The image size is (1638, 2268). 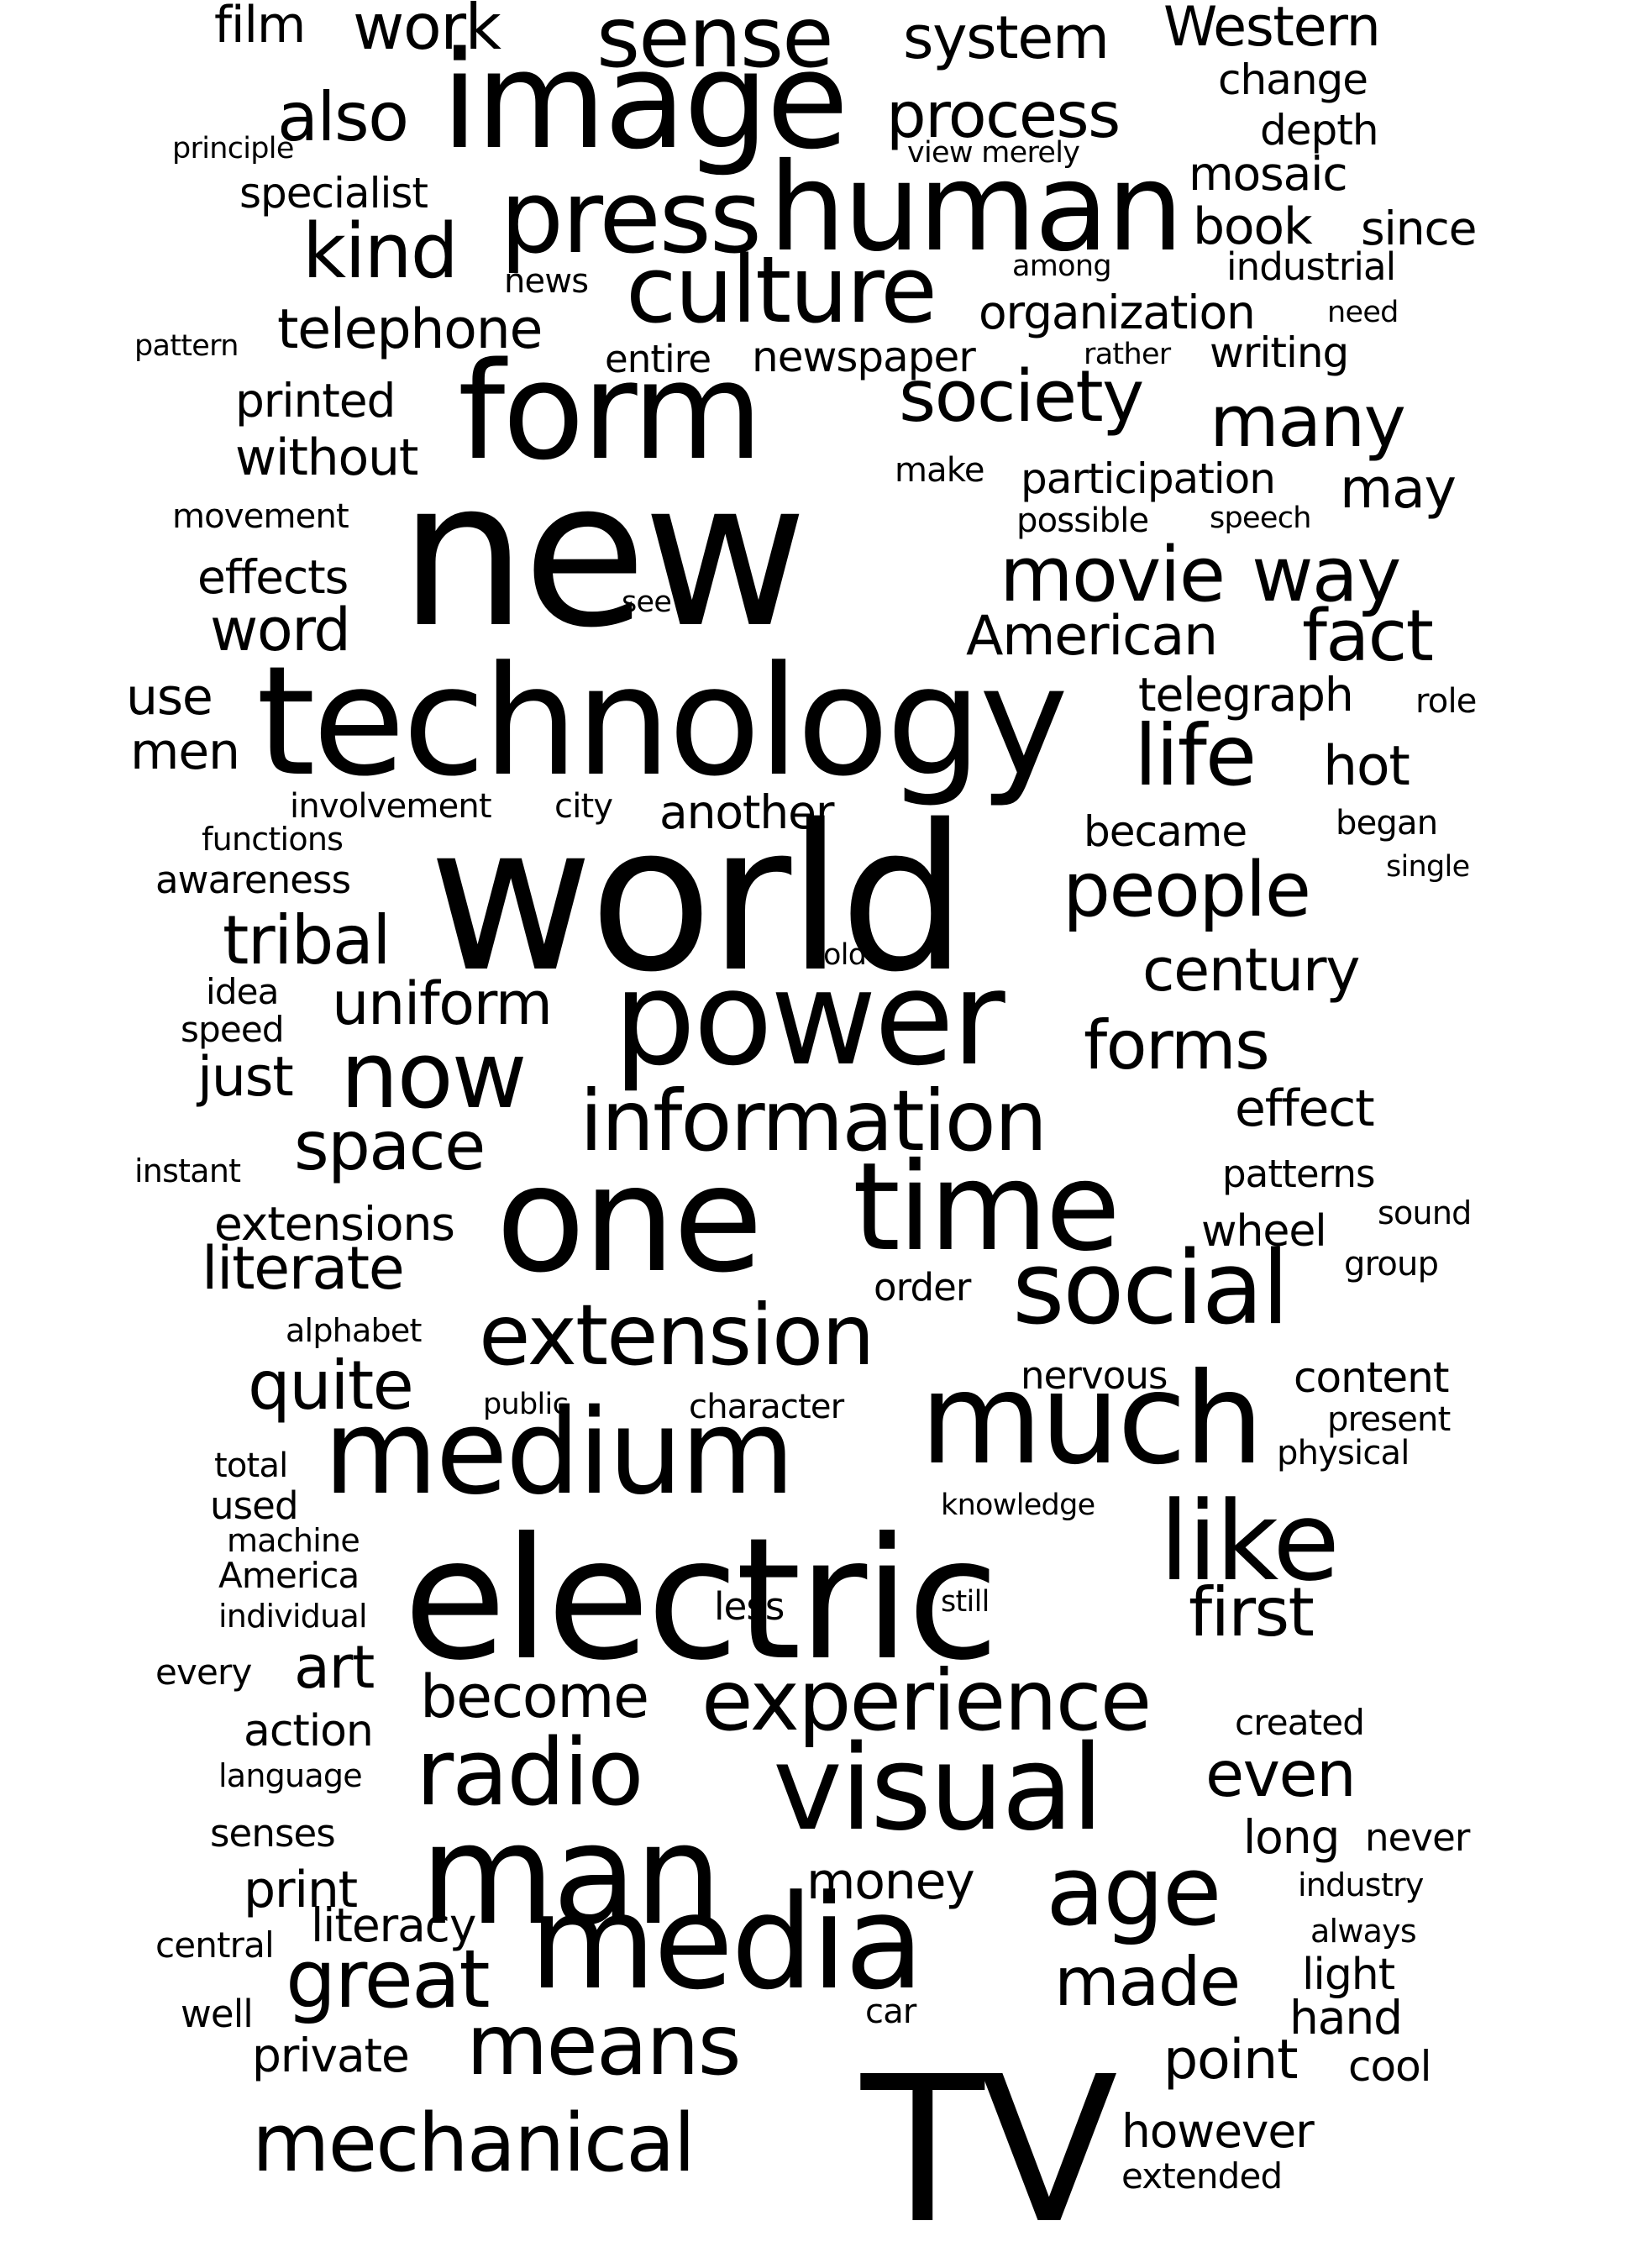 I want to click on cloud-word: sense, so click(x=715, y=43).